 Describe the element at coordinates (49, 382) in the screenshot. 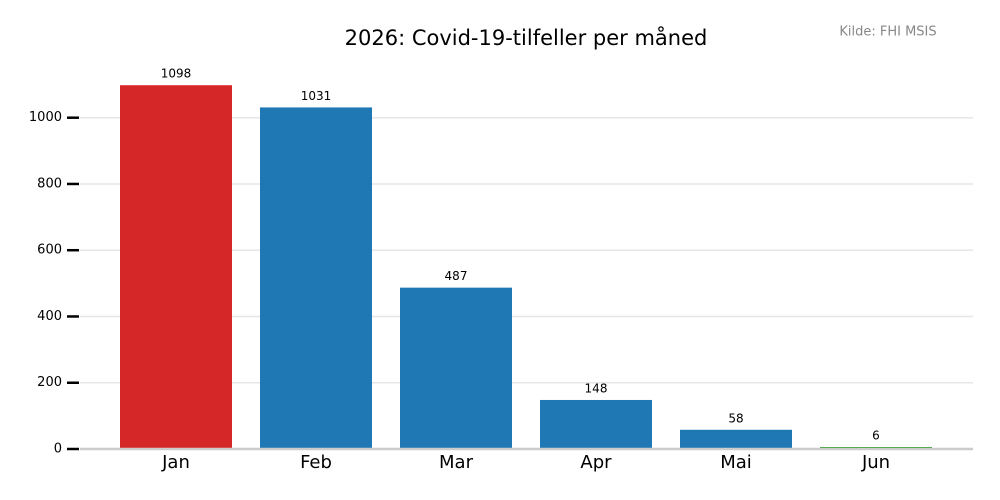

I see `y-tick-label: 200` at that location.